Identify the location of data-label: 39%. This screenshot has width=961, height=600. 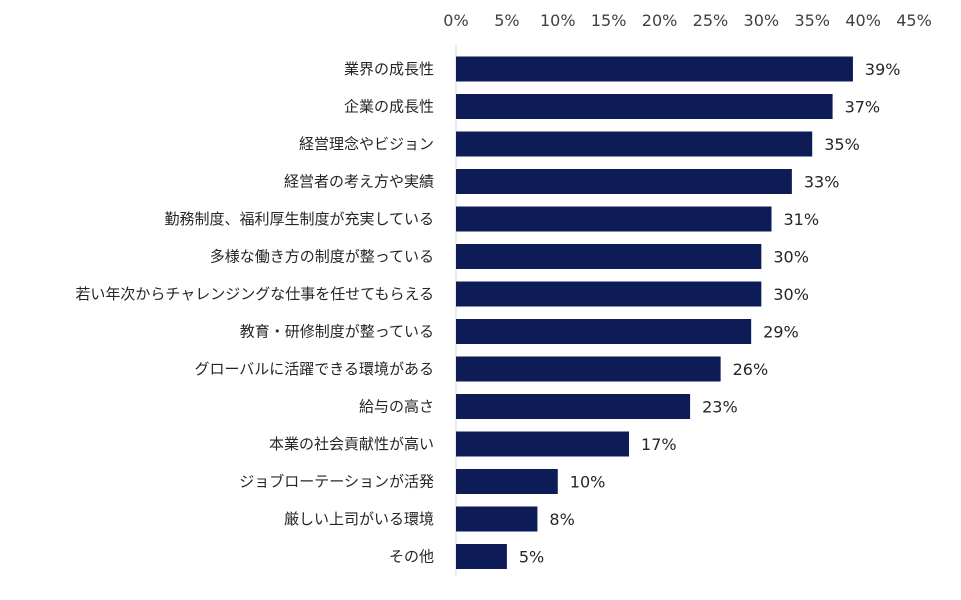
(883, 69).